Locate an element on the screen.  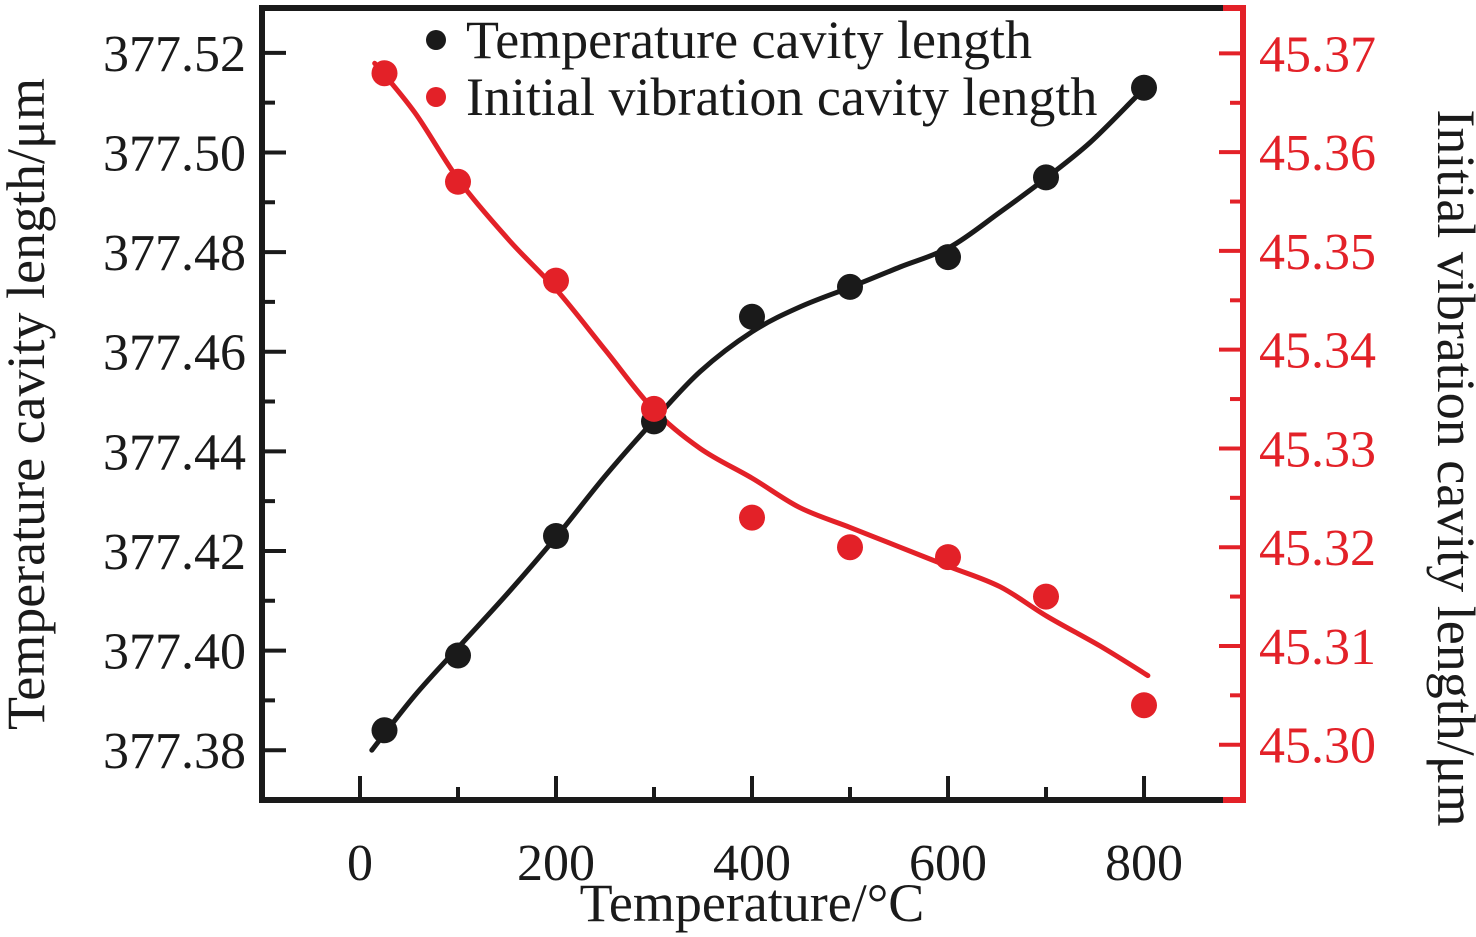
right-tick-label: 45.31 is located at coordinates (1317, 647).